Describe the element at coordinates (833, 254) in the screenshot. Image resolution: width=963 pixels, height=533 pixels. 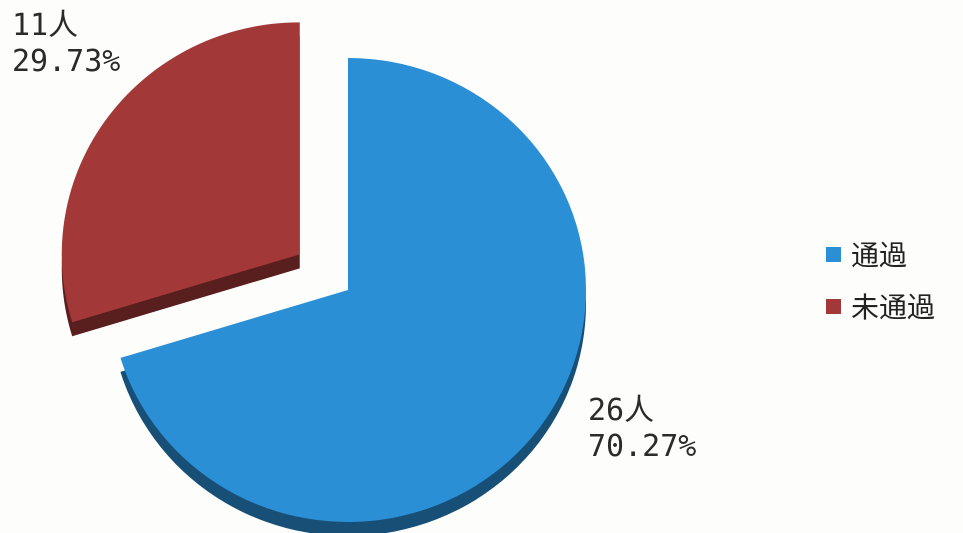
I see `legend-swatch-passed` at that location.